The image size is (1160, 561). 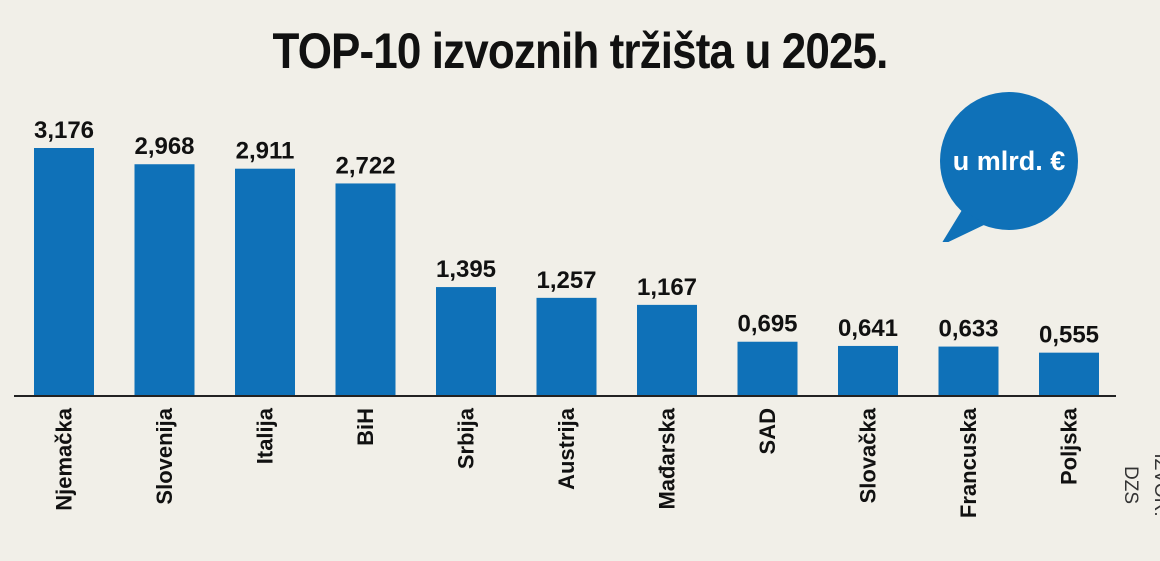 What do you see at coordinates (466, 438) in the screenshot?
I see `category-label-5: Srbija` at bounding box center [466, 438].